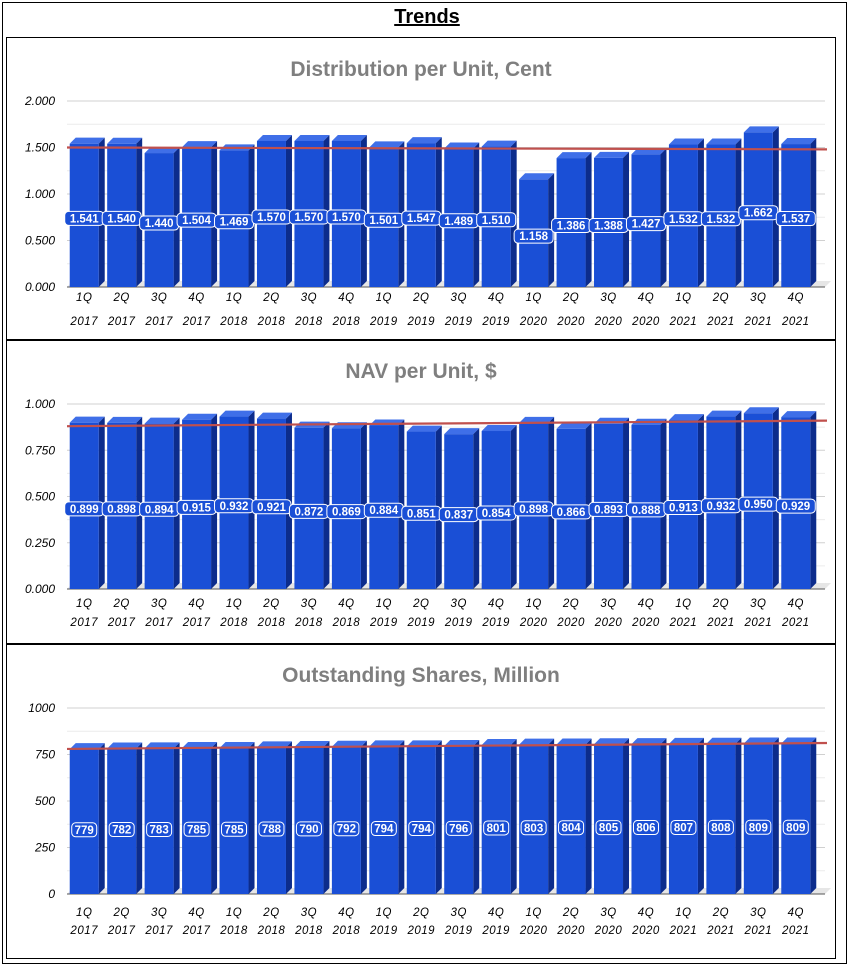 The height and width of the screenshot is (971, 854). Describe the element at coordinates (346, 513) in the screenshot. I see `value-label: 0.869` at that location.